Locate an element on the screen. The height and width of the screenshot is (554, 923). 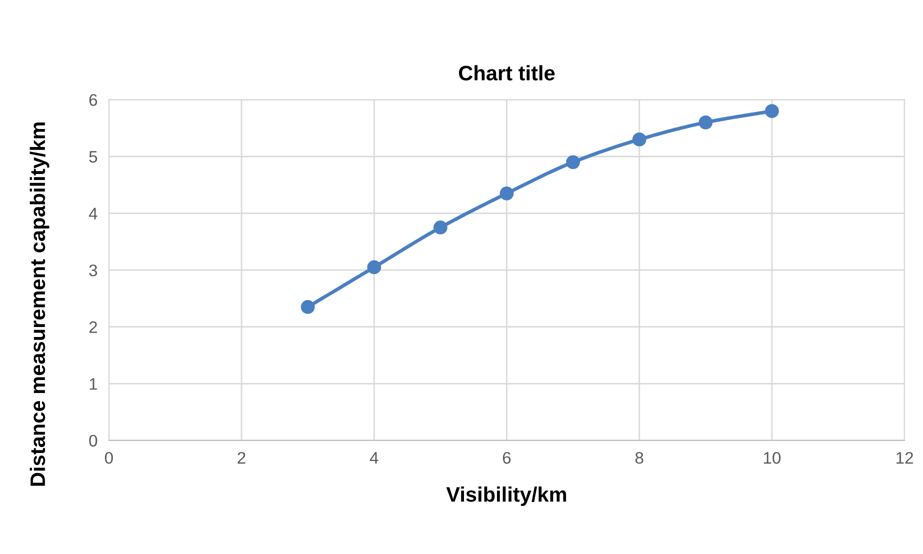
x-axis-title: Visibility/km is located at coordinates (506, 496).